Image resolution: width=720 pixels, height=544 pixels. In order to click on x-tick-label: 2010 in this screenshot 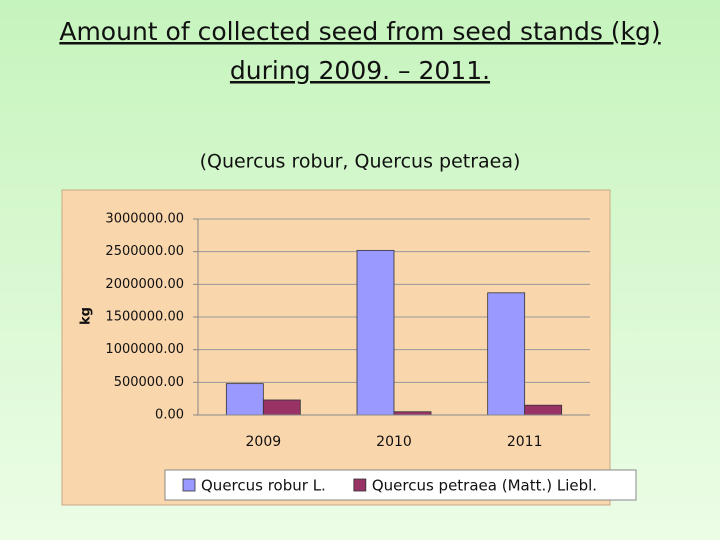, I will do `click(394, 442)`.